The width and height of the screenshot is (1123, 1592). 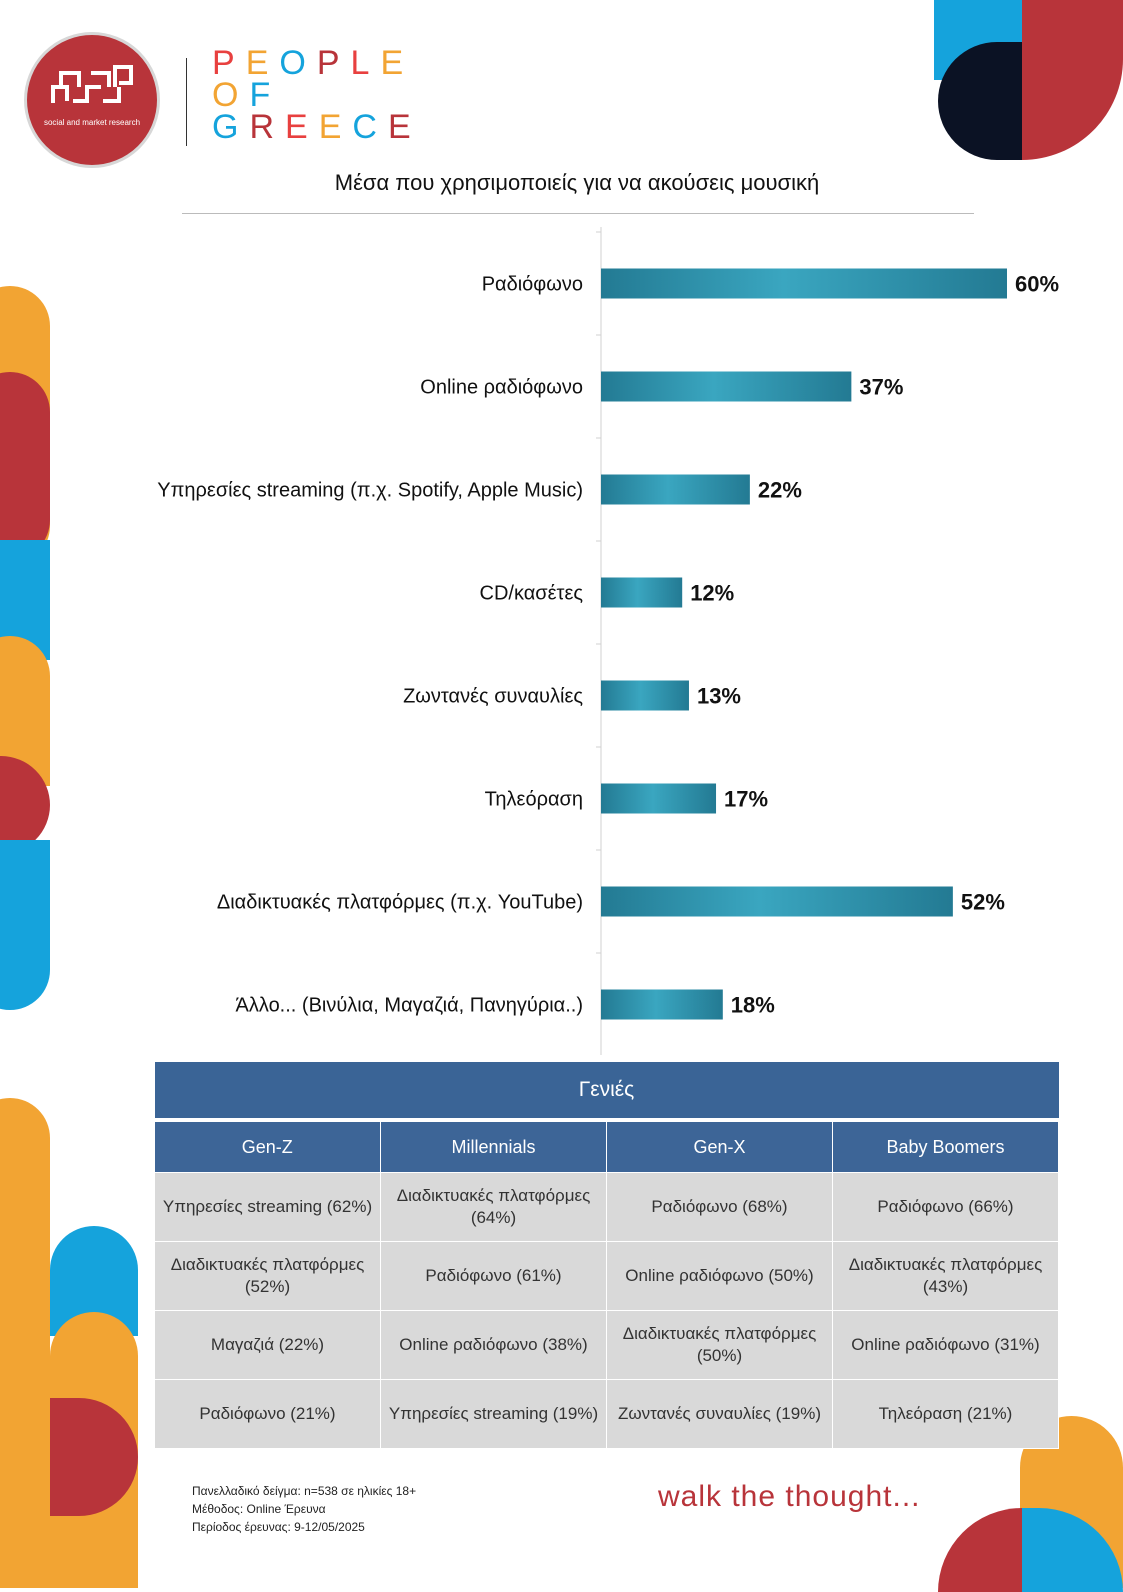 I want to click on table-cell: Ραδιόφωνο (66%), so click(x=945, y=1207).